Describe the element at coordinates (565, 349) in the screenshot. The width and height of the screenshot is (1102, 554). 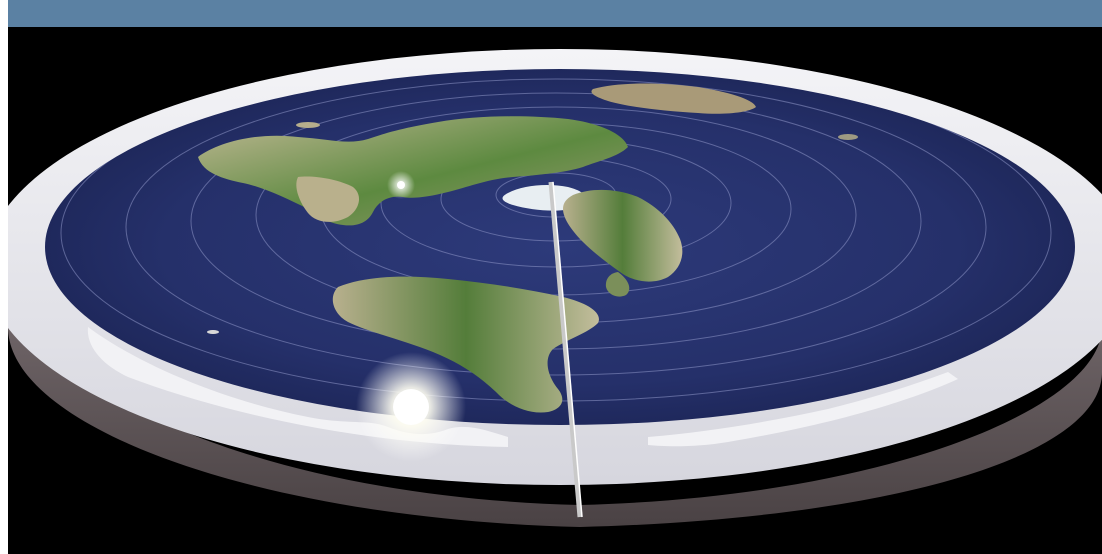
I see `meridian-rod` at that location.